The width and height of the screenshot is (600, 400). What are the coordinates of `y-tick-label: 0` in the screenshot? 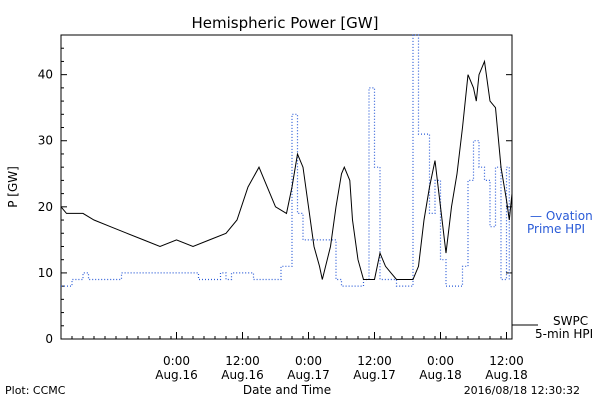 It's located at (49, 339).